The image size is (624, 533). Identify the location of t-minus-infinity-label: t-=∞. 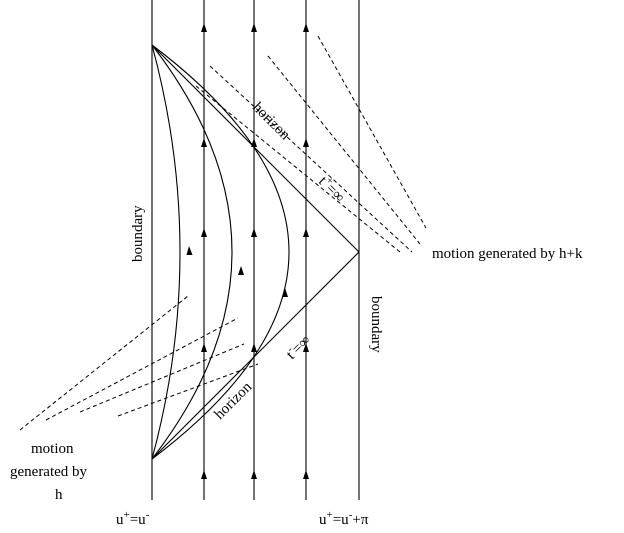
(297, 346).